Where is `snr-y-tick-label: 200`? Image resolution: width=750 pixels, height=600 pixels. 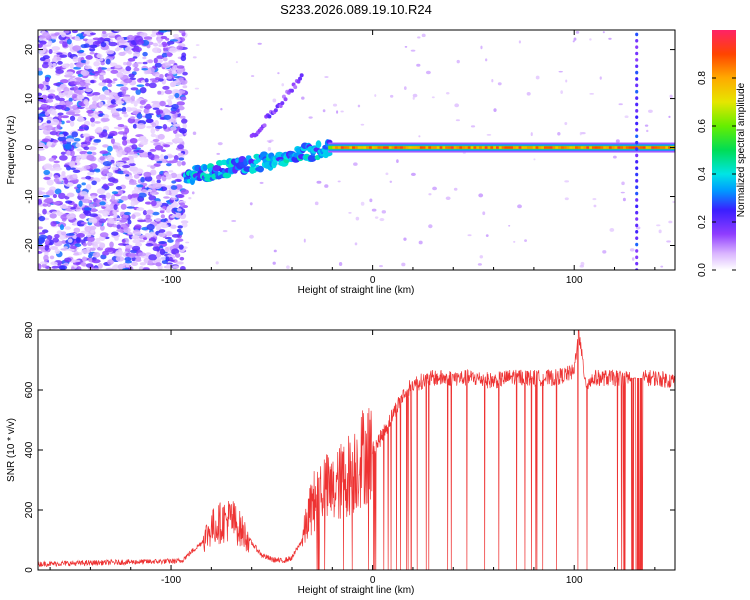 snr-y-tick-label: 200 is located at coordinates (29, 509).